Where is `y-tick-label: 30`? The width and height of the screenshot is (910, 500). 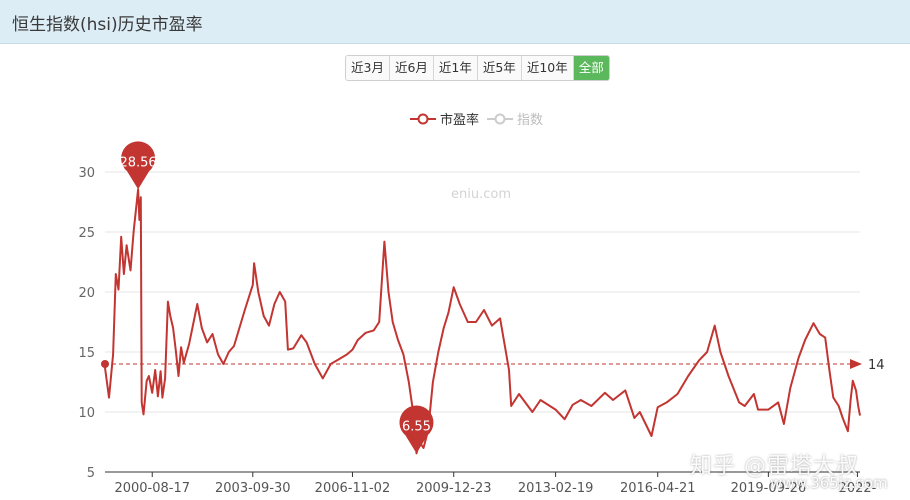 y-tick-label: 30 is located at coordinates (86, 173).